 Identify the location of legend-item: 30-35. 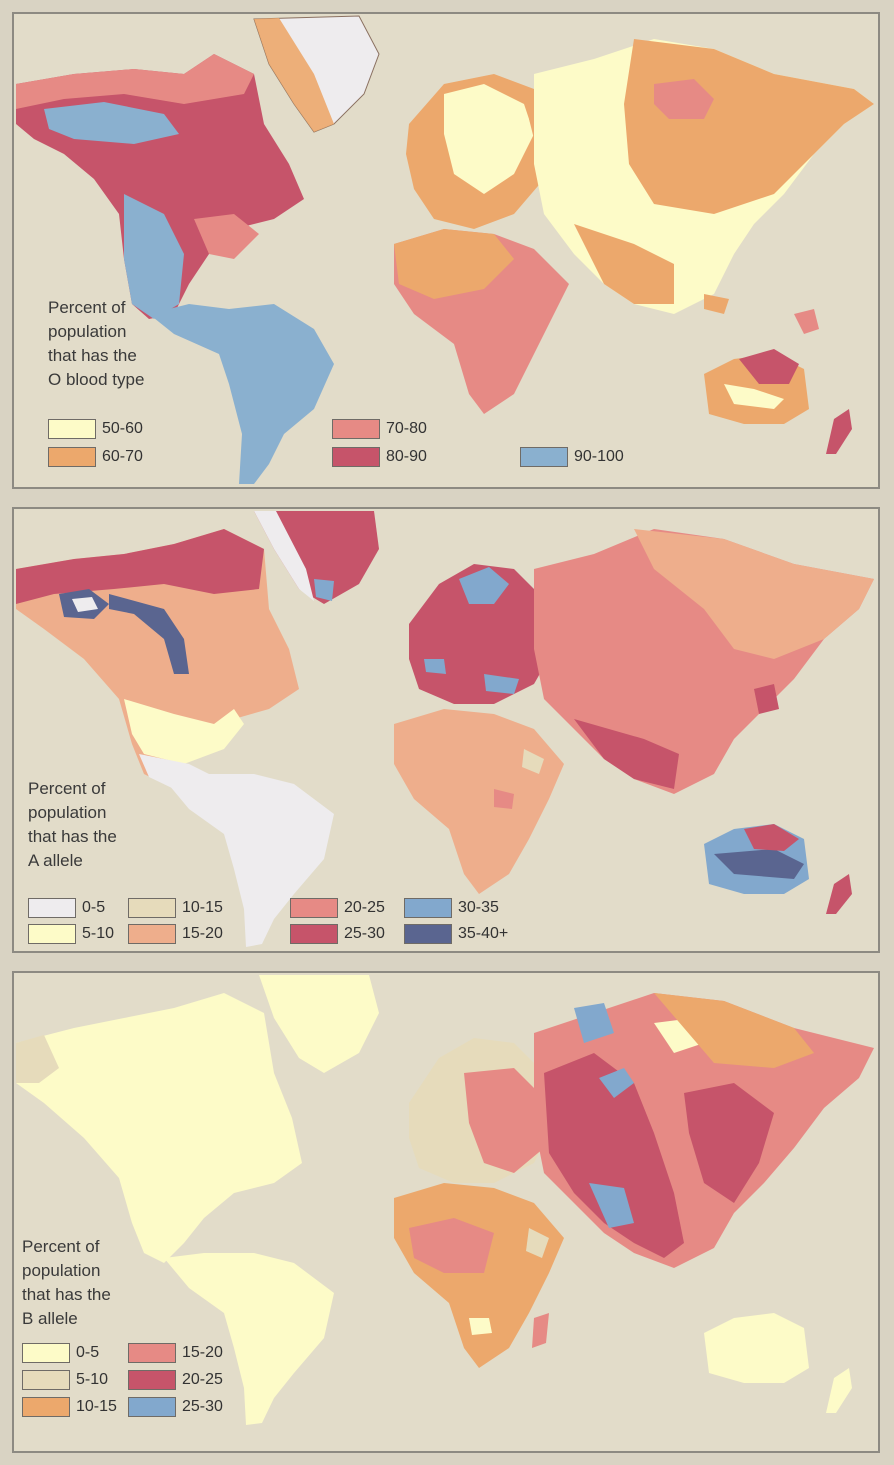
(451, 908).